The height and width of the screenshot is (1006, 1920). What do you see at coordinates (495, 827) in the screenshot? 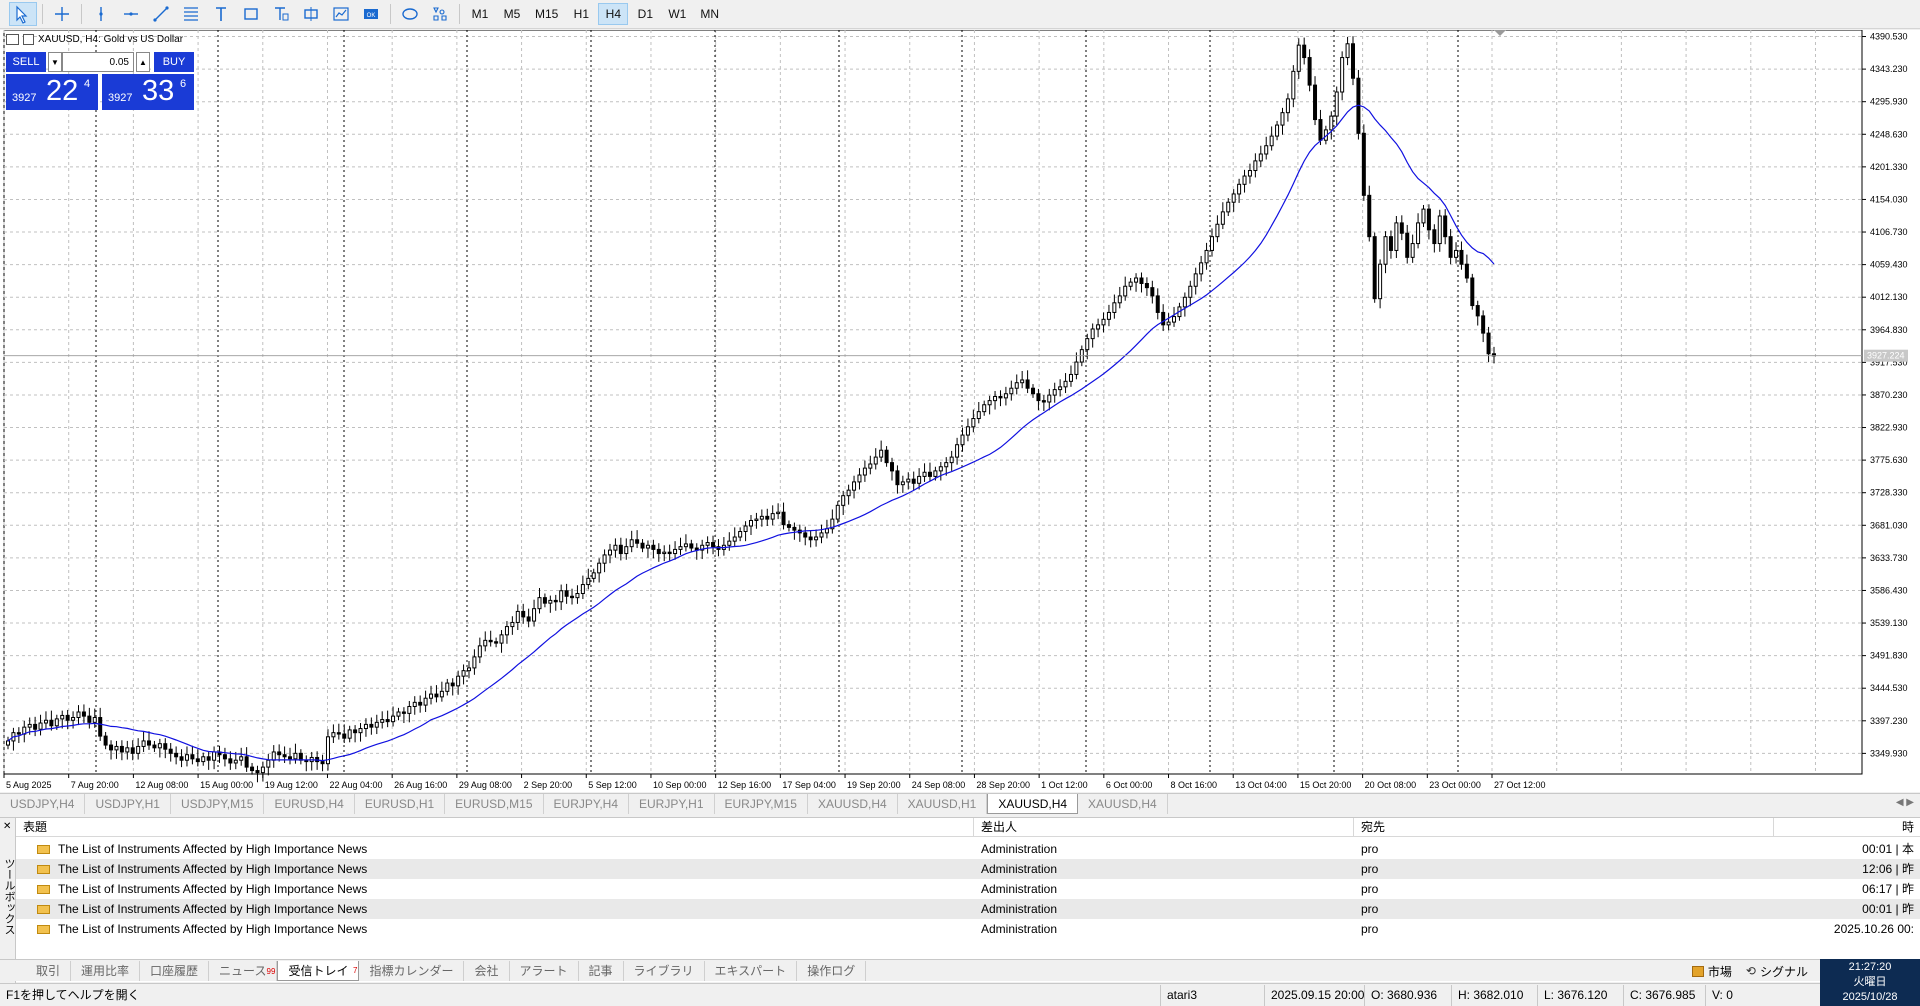
I see `column-subject: 表題` at bounding box center [495, 827].